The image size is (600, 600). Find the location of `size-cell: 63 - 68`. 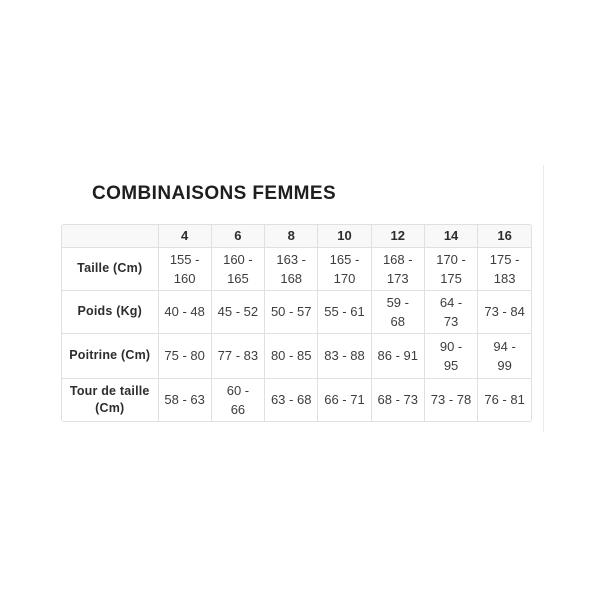

size-cell: 63 - 68 is located at coordinates (291, 399).